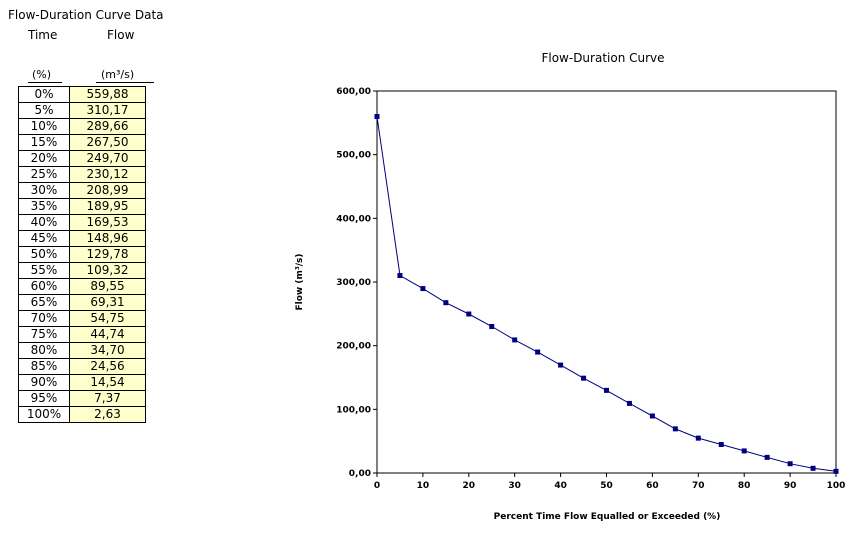  What do you see at coordinates (44, 190) in the screenshot?
I see `time-cell: 30%` at bounding box center [44, 190].